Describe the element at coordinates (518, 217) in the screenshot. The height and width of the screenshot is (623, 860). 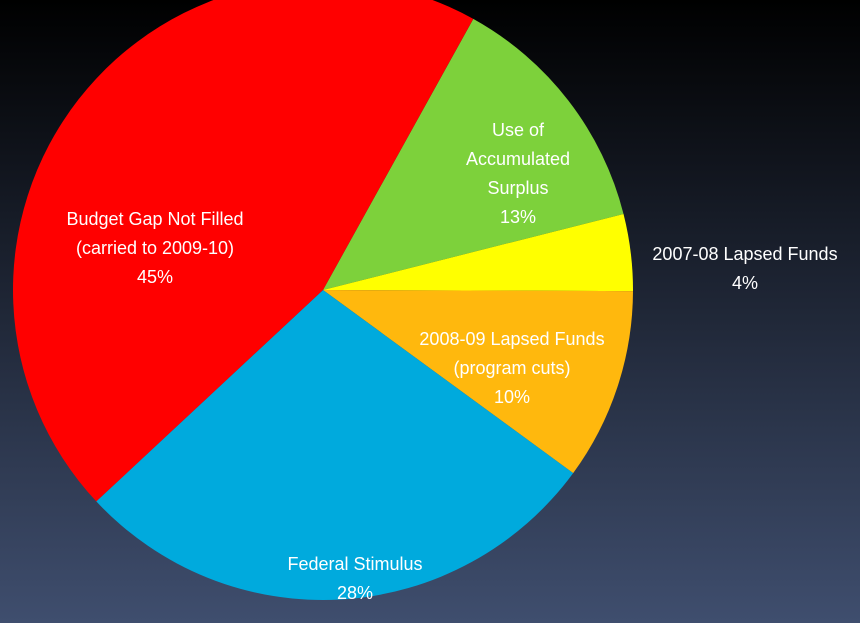
I see `slice-value-label: 13%` at that location.